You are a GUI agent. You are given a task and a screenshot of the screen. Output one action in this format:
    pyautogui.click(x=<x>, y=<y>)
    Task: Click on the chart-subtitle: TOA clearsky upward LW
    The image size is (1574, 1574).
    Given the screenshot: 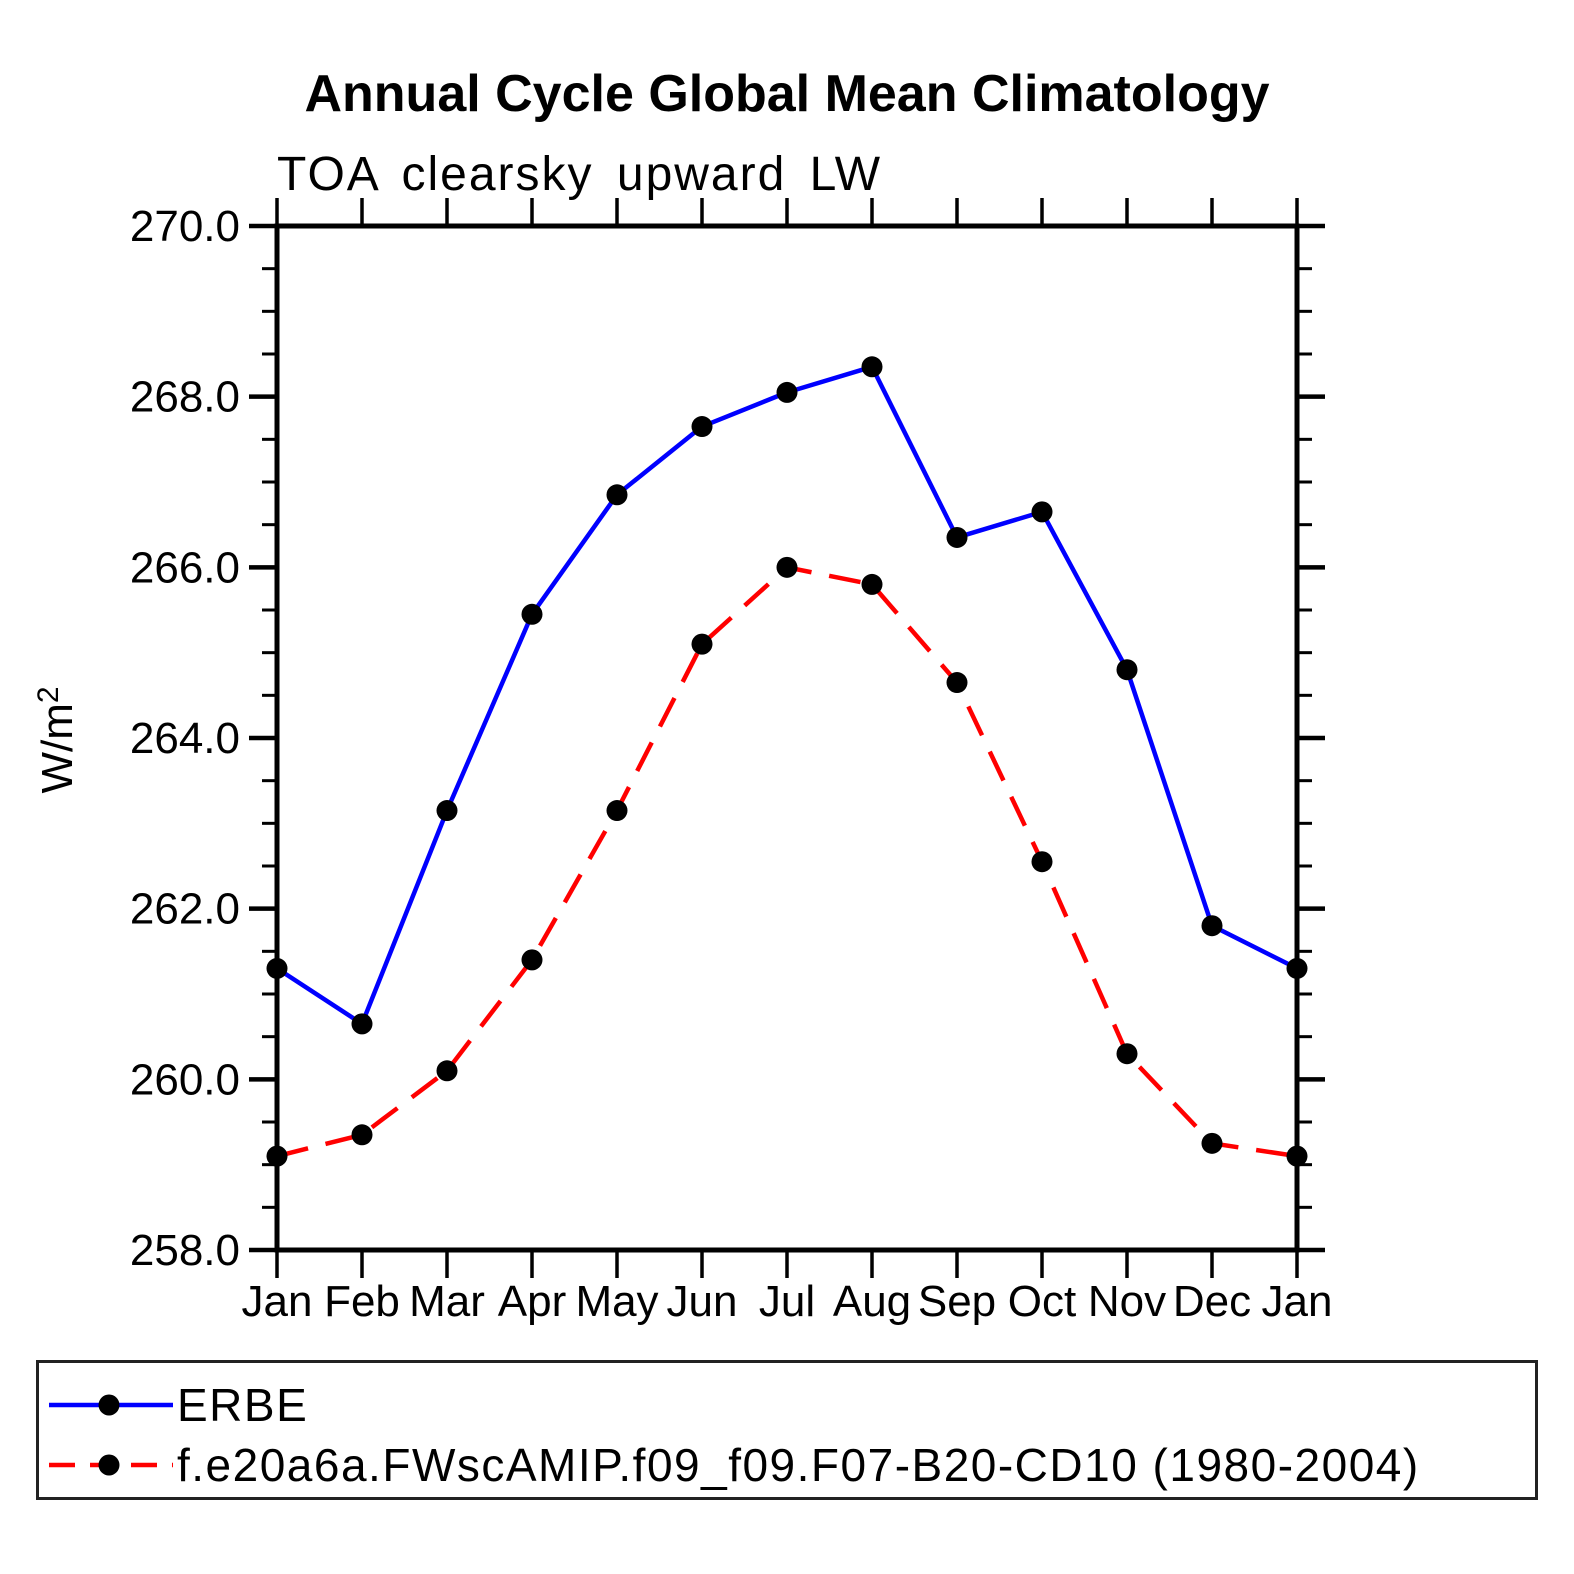 What is the action you would take?
    pyautogui.click(x=579, y=174)
    